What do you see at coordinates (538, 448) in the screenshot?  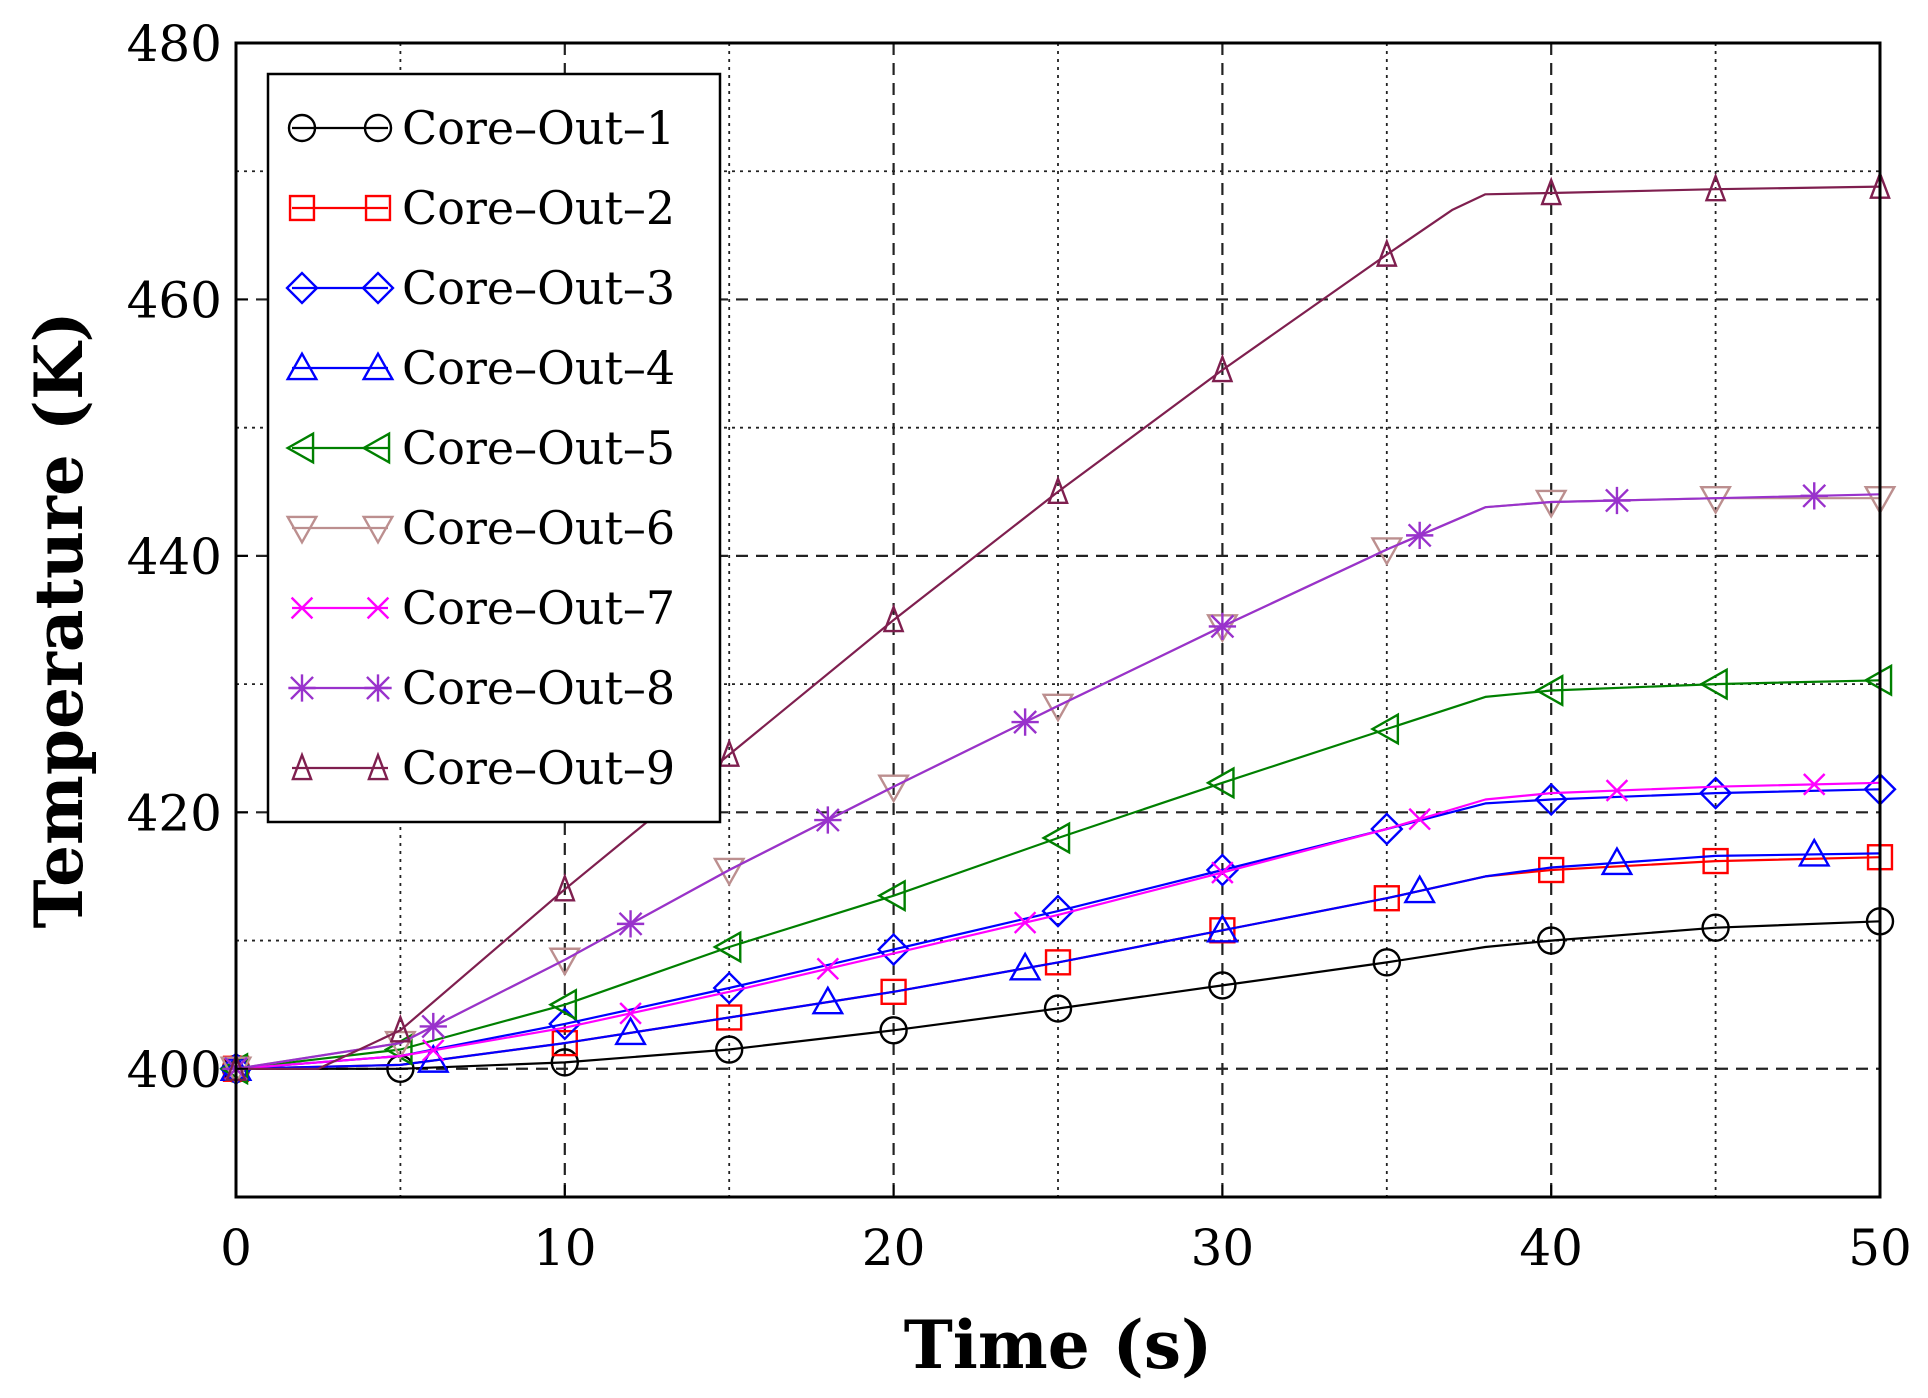 I see `legend-label: Core–Out–5` at bounding box center [538, 448].